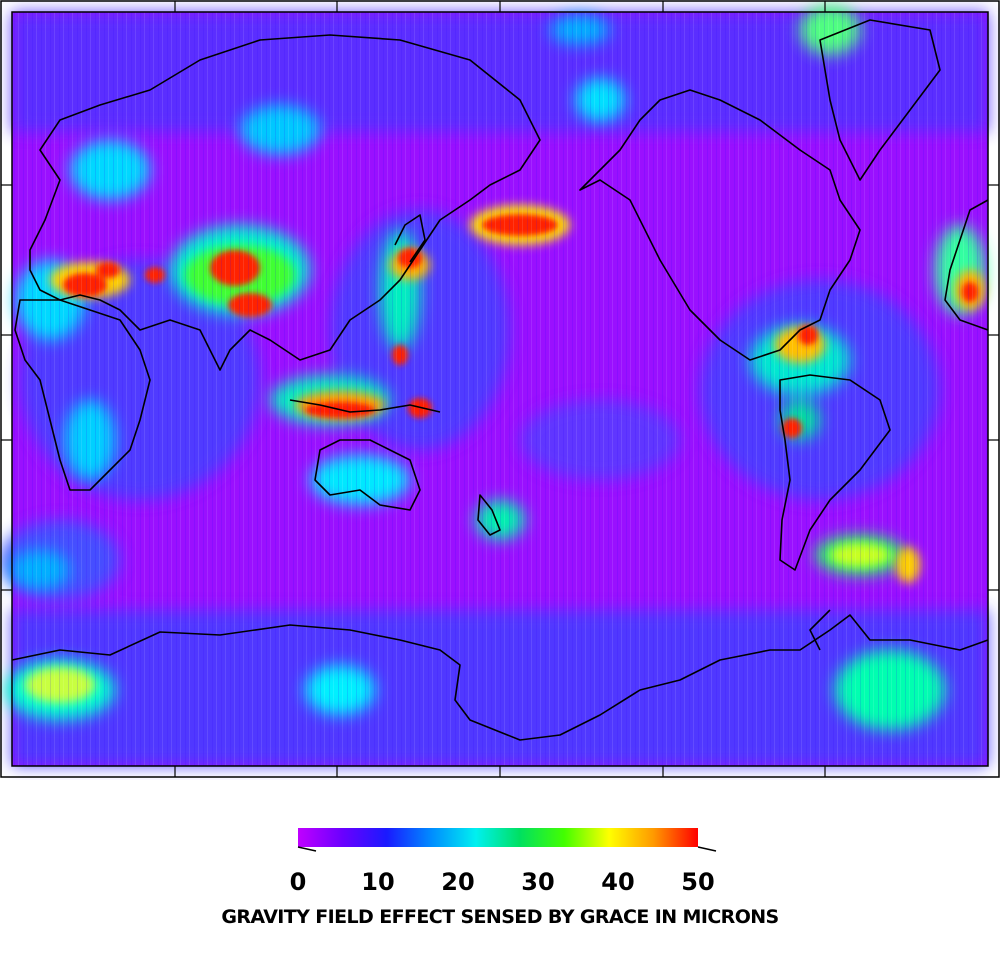  Describe the element at coordinates (966, 265) in the screenshot. I see `coastline-europe-east-wrap` at that location.